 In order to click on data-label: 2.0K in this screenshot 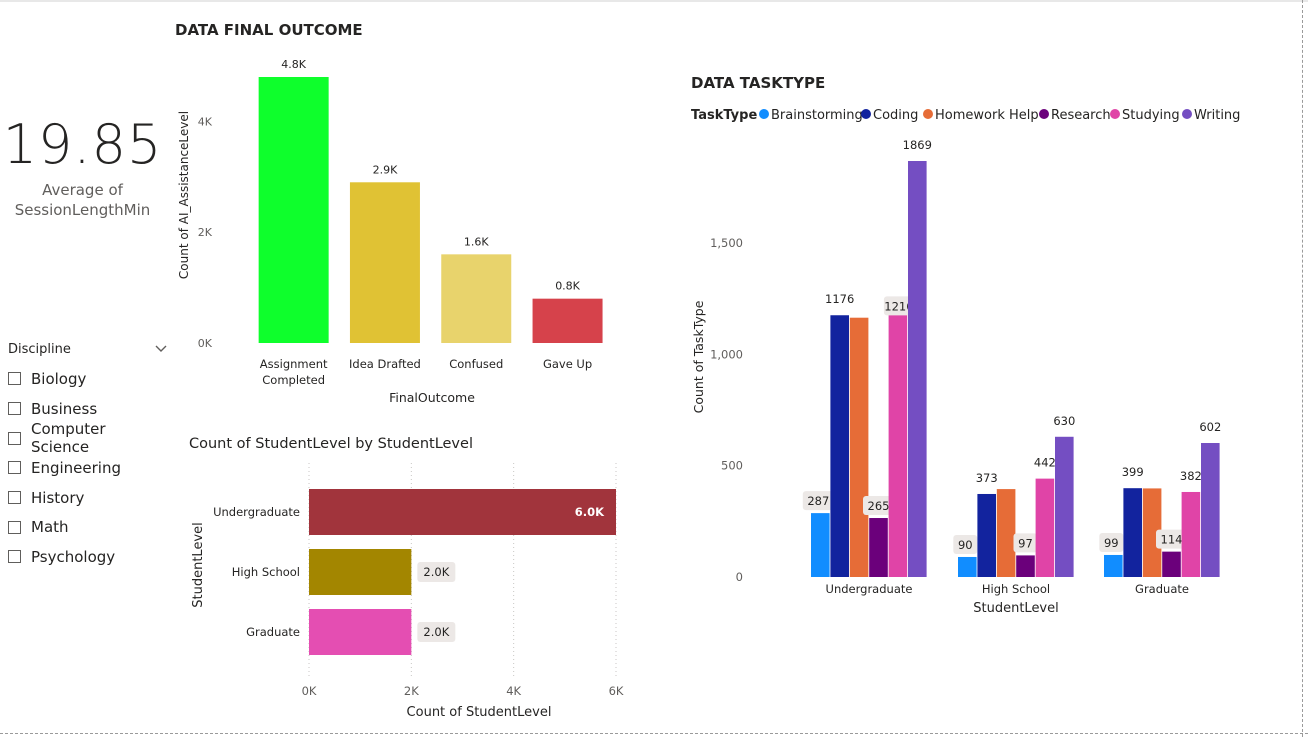, I will do `click(436, 572)`.